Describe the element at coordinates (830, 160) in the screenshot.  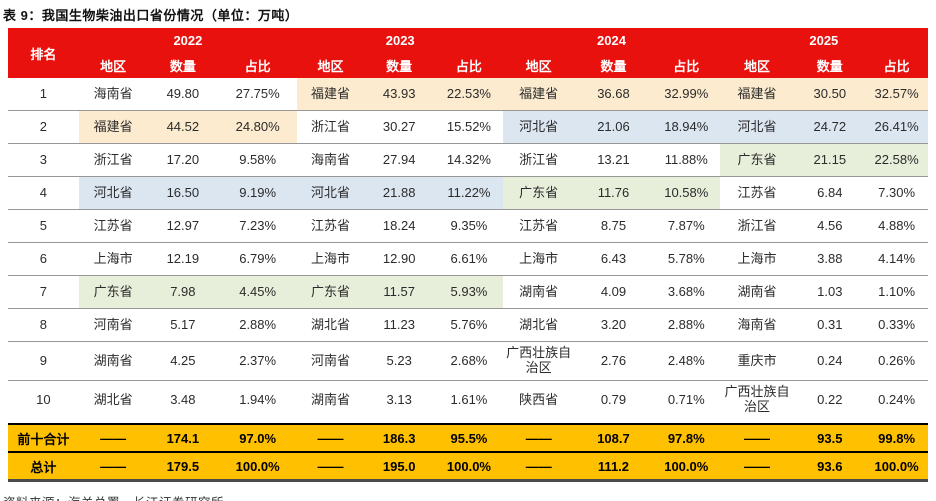
I see `quantity-cell: 21.15` at that location.